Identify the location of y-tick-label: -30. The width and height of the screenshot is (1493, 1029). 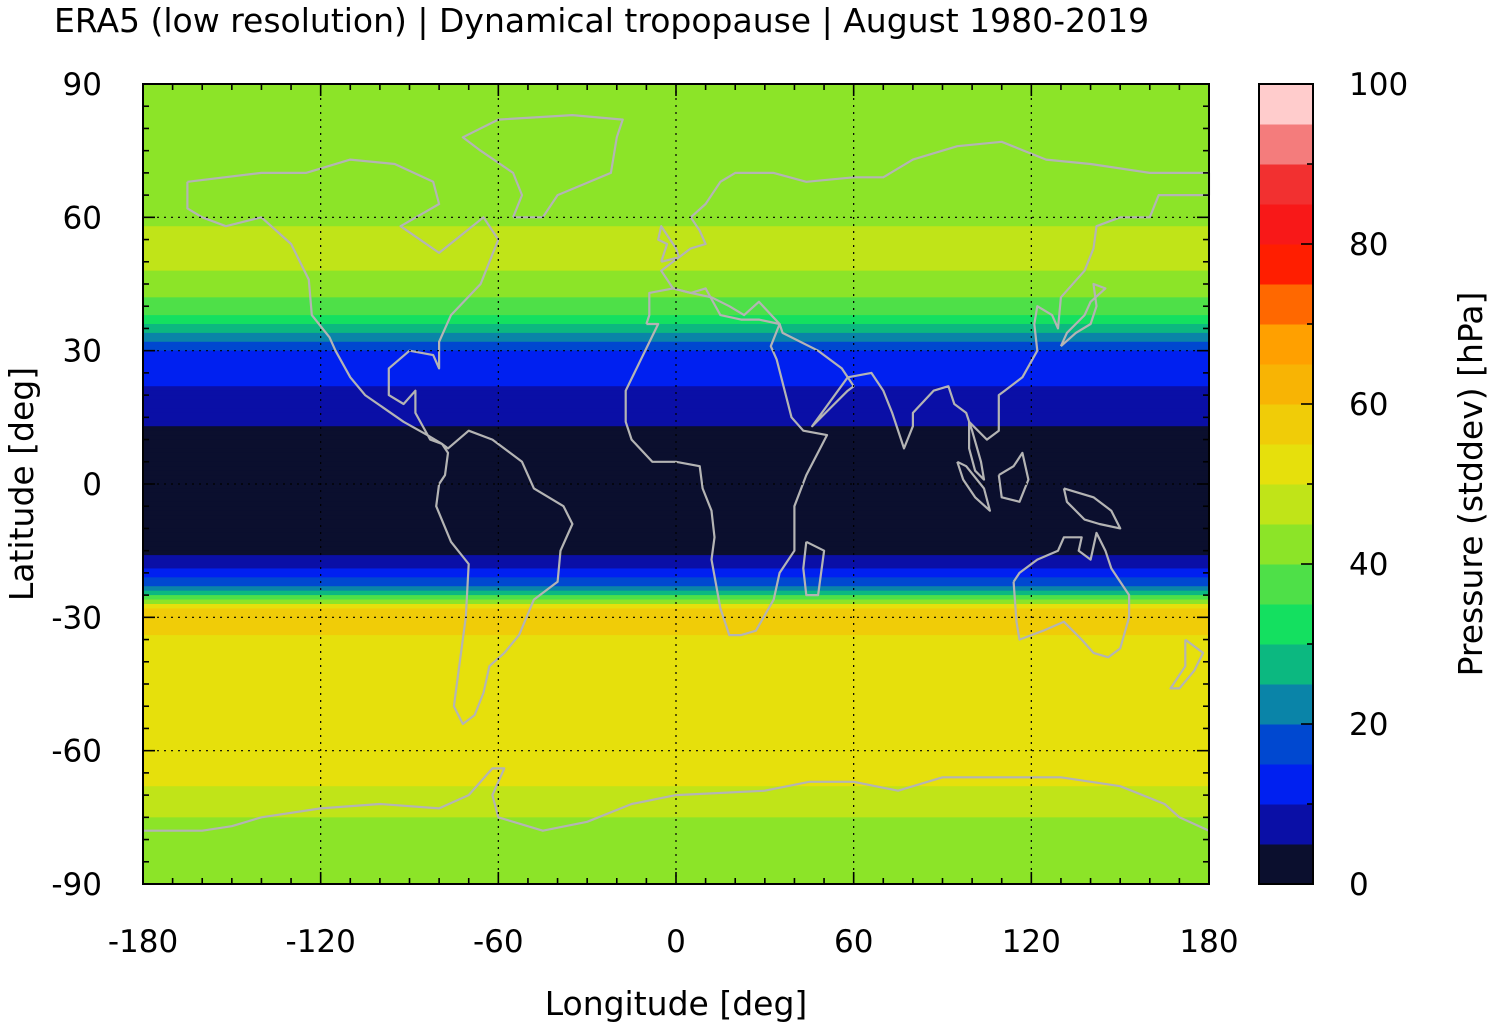
(76, 618).